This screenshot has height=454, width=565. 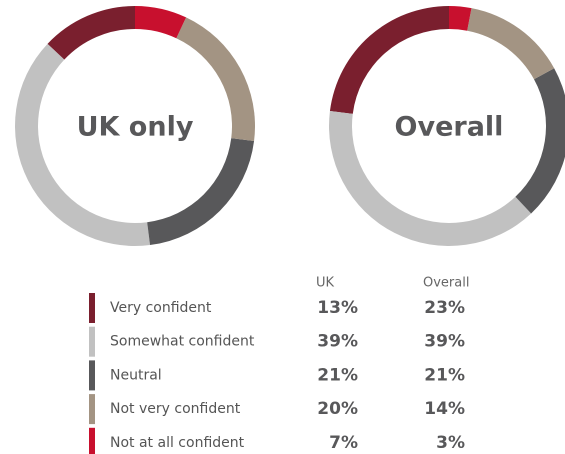 What do you see at coordinates (444, 308) in the screenshot?
I see `table-value: 23%` at bounding box center [444, 308].